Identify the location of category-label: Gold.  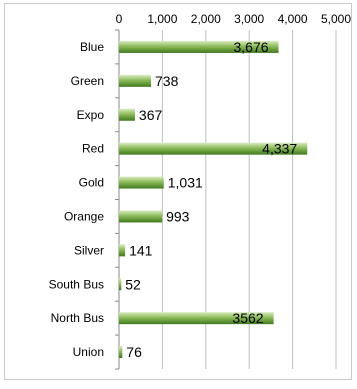
(91, 183).